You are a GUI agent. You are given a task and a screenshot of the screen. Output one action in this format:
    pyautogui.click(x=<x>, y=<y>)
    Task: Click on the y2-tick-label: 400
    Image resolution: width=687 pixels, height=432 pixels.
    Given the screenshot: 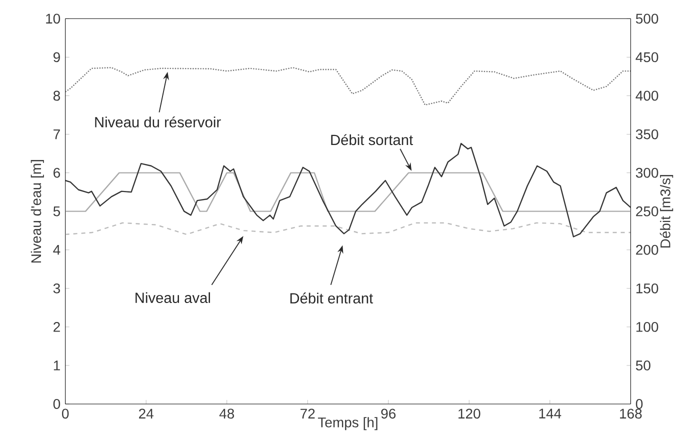 What is the action you would take?
    pyautogui.click(x=647, y=95)
    